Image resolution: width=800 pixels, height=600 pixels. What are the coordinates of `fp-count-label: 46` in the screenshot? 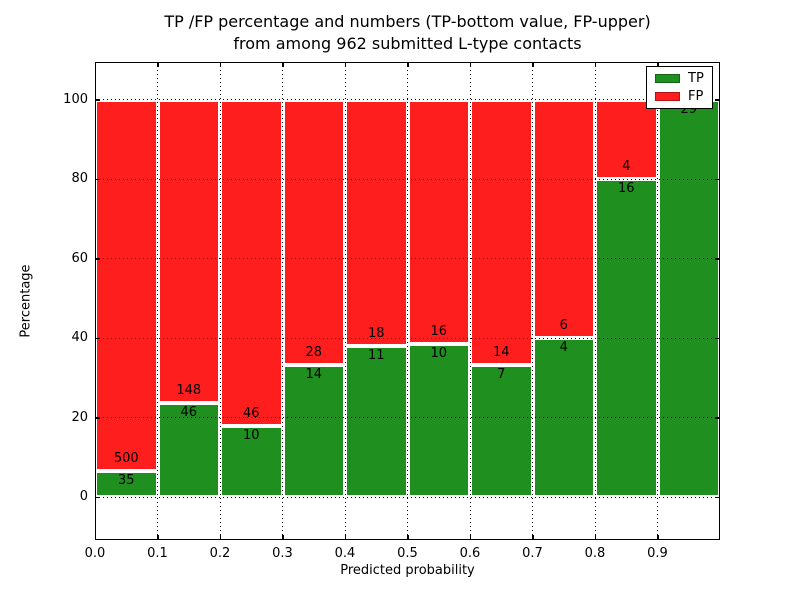 It's located at (251, 414).